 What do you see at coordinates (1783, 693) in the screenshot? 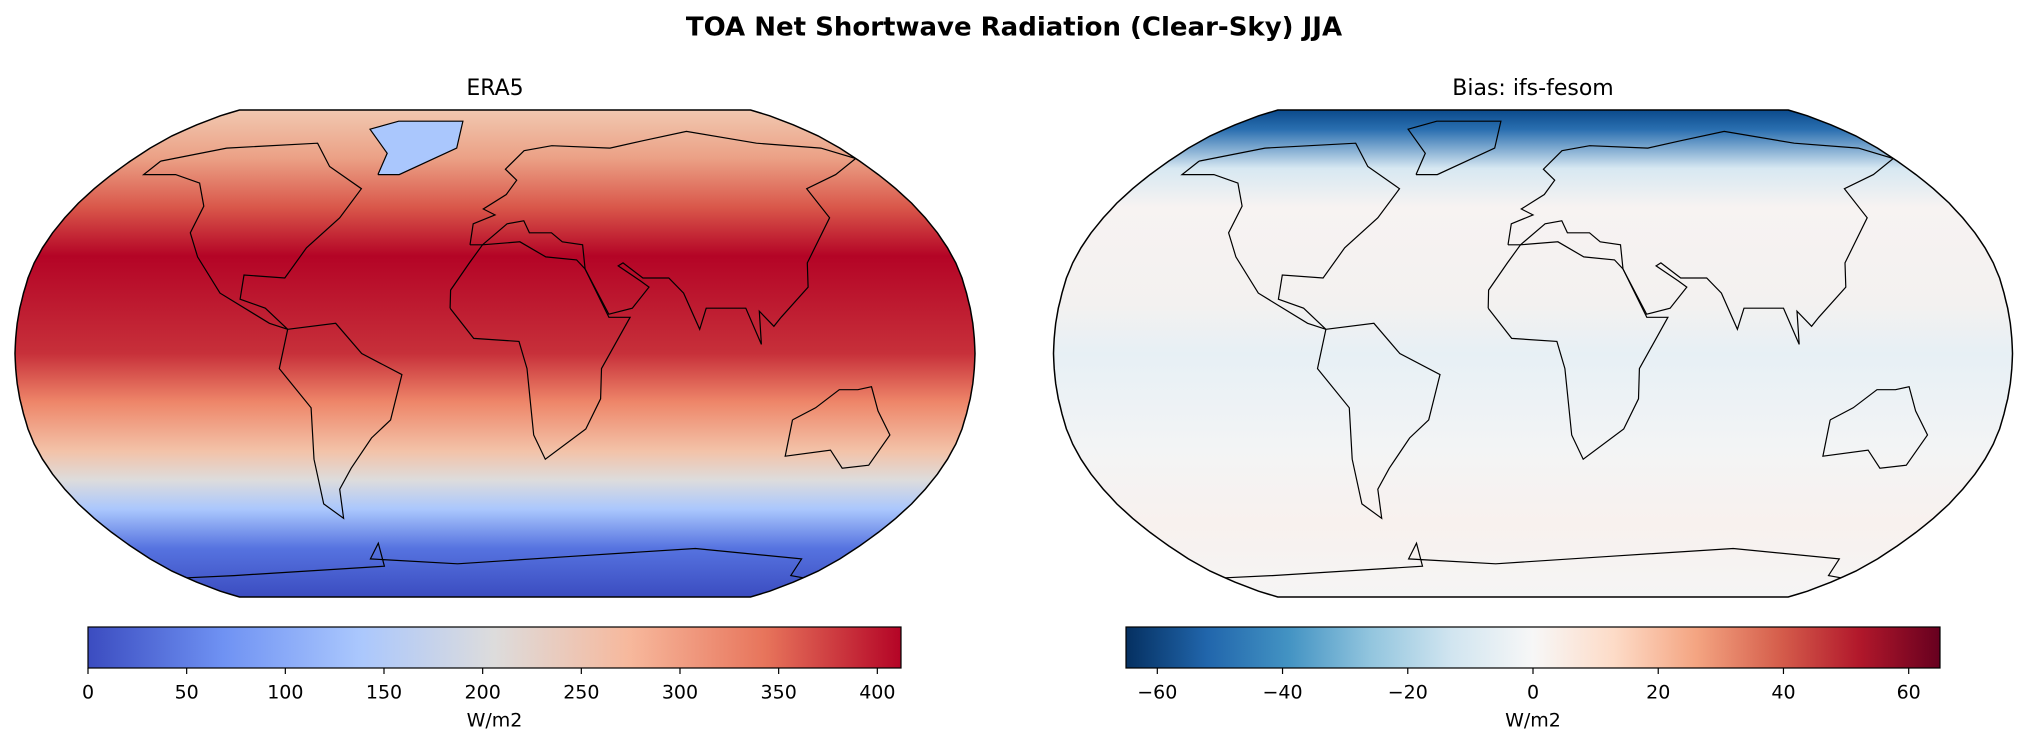
I see `colorbar-tick-label: 40` at bounding box center [1783, 693].